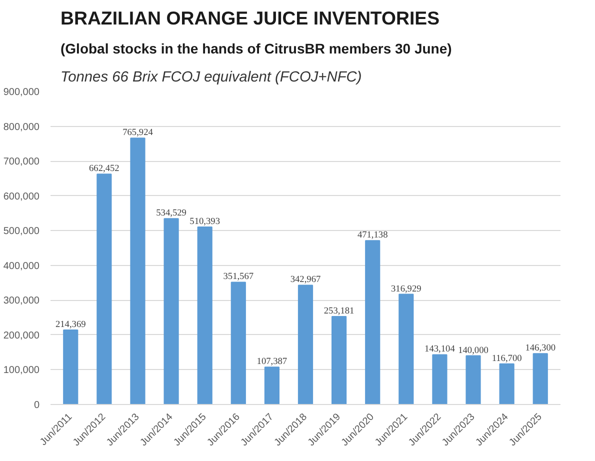  What do you see at coordinates (21, 196) in the screenshot?
I see `y-tick-label: 600,000` at bounding box center [21, 196].